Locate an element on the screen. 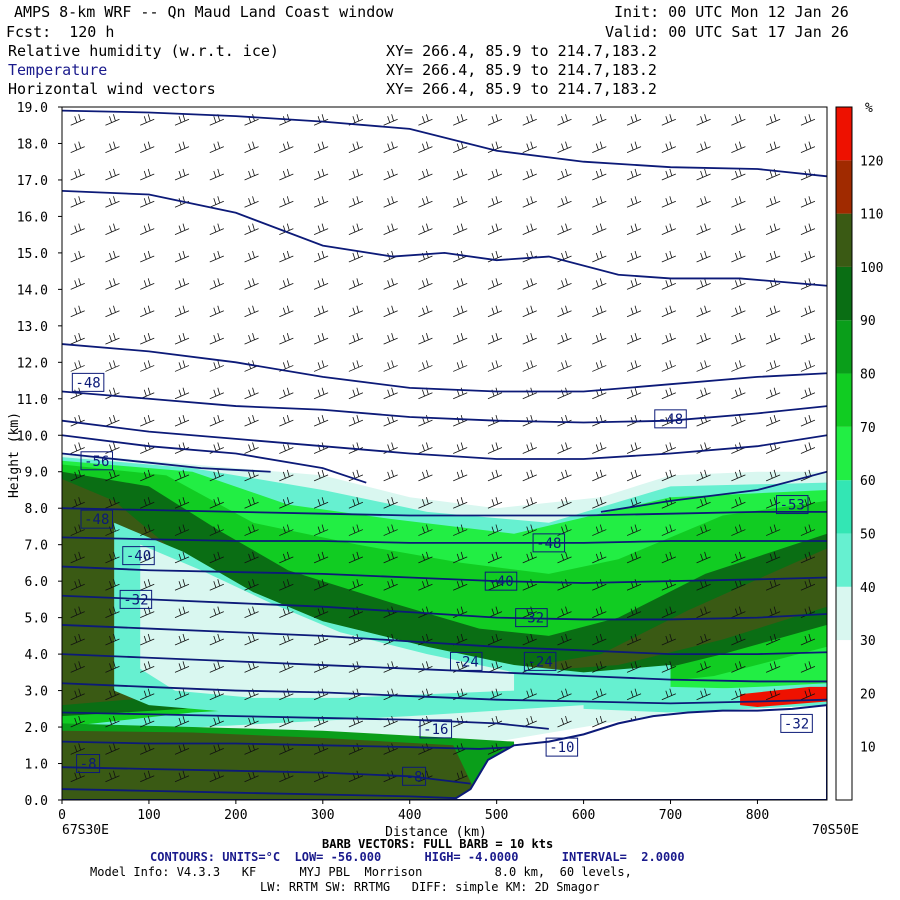  y-tick-label: 15.0 is located at coordinates (32, 254).